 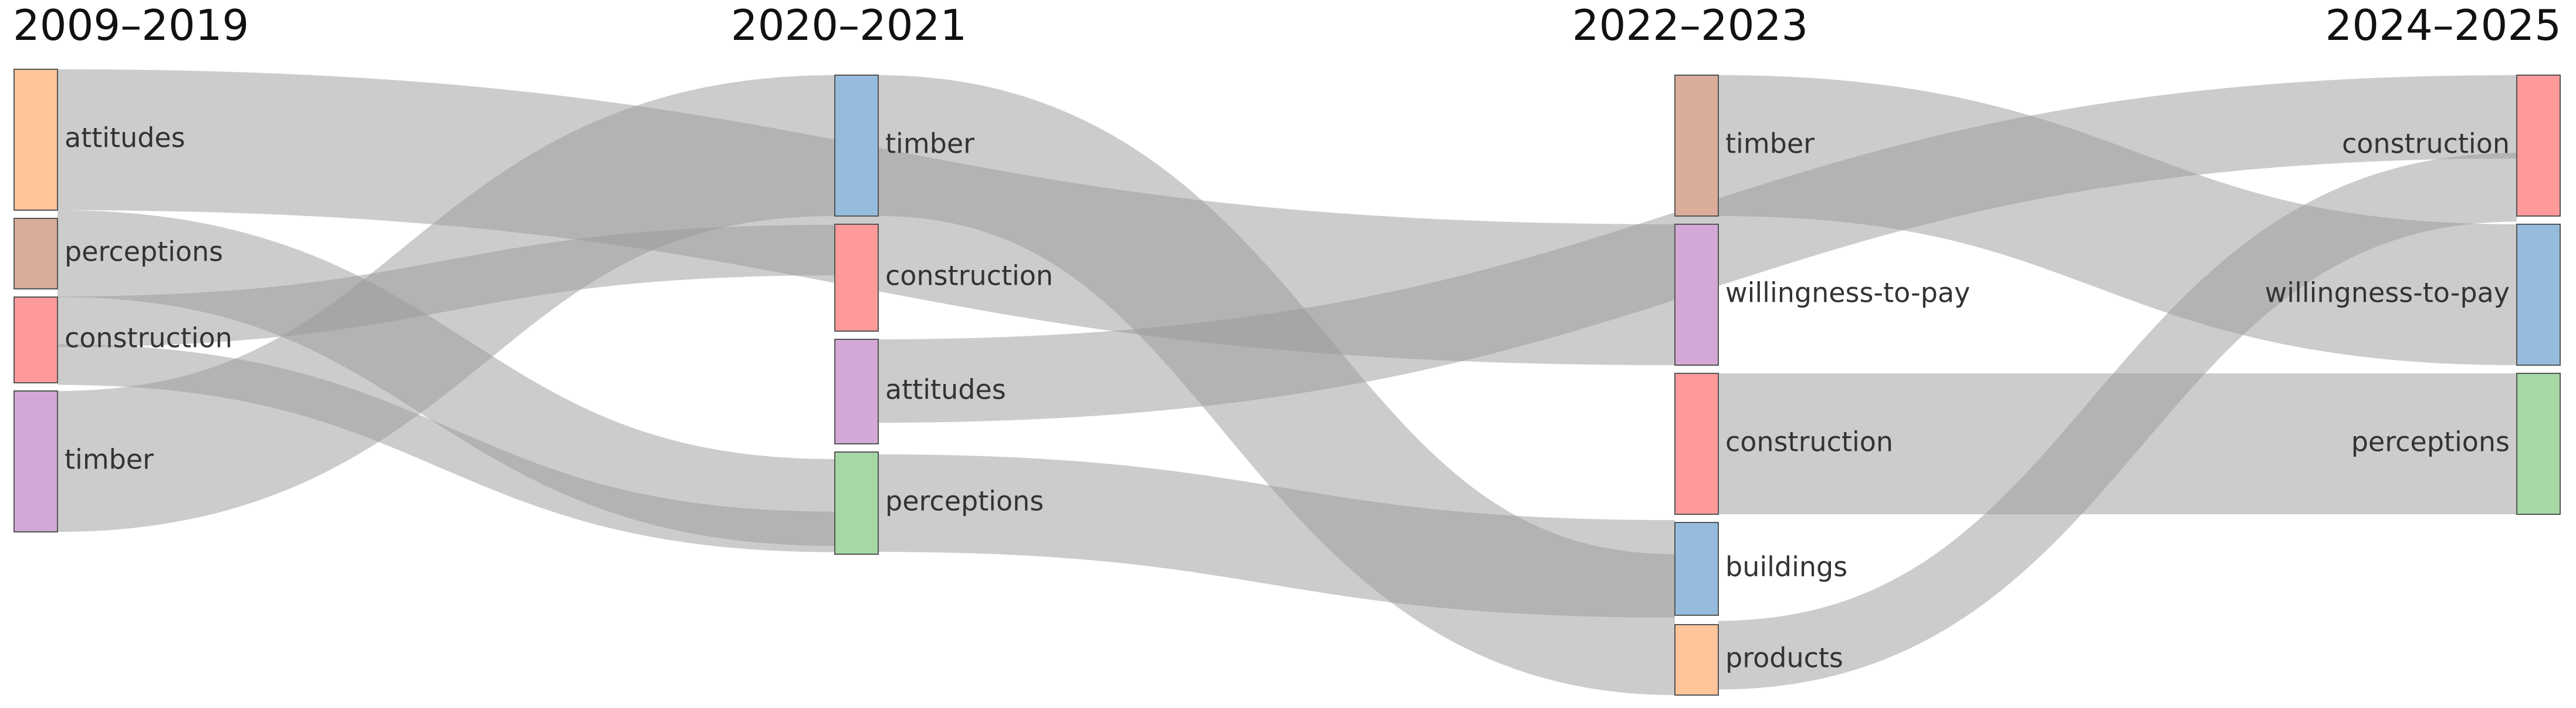 I want to click on node-c3-construction, so click(x=2538, y=146).